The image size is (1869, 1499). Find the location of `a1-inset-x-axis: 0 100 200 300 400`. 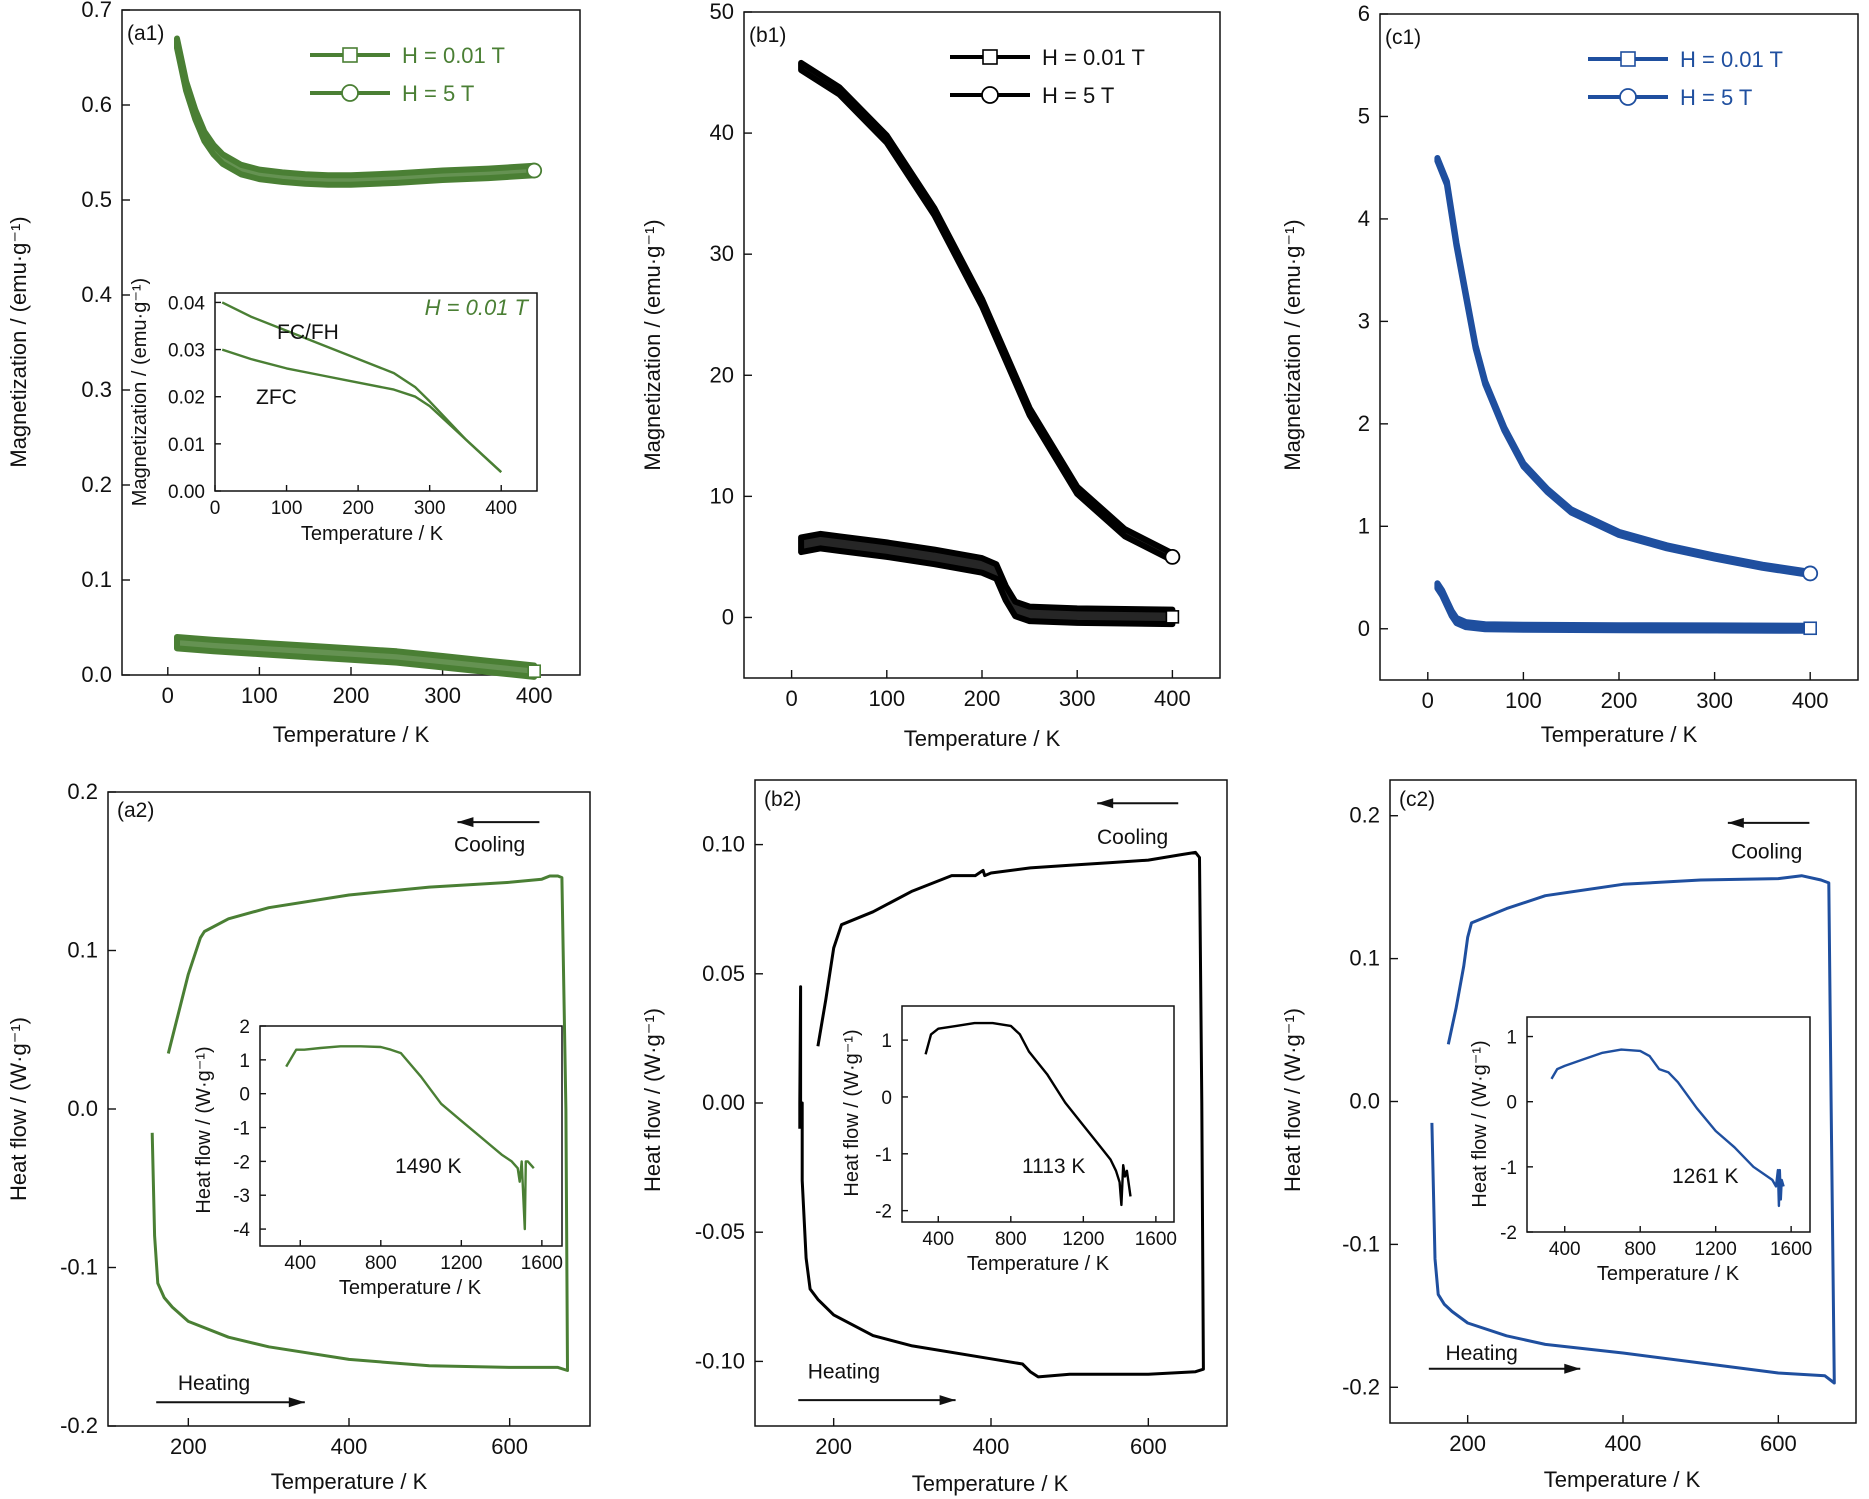

a1-inset-x-axis: 0 100 200 300 400 is located at coordinates (363, 502).